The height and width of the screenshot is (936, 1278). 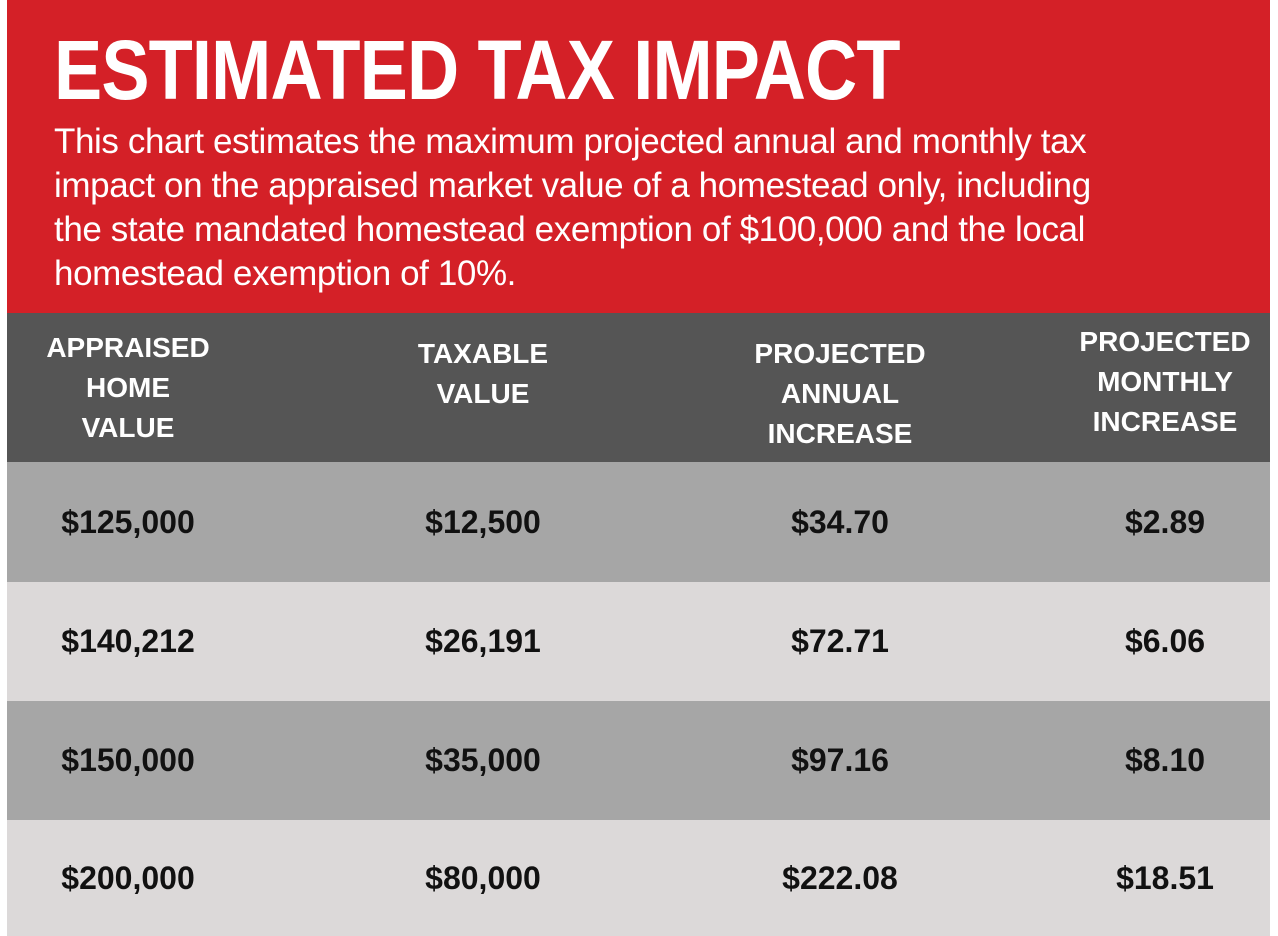 What do you see at coordinates (483, 373) in the screenshot?
I see `column-header: TAXABLE VALUE` at bounding box center [483, 373].